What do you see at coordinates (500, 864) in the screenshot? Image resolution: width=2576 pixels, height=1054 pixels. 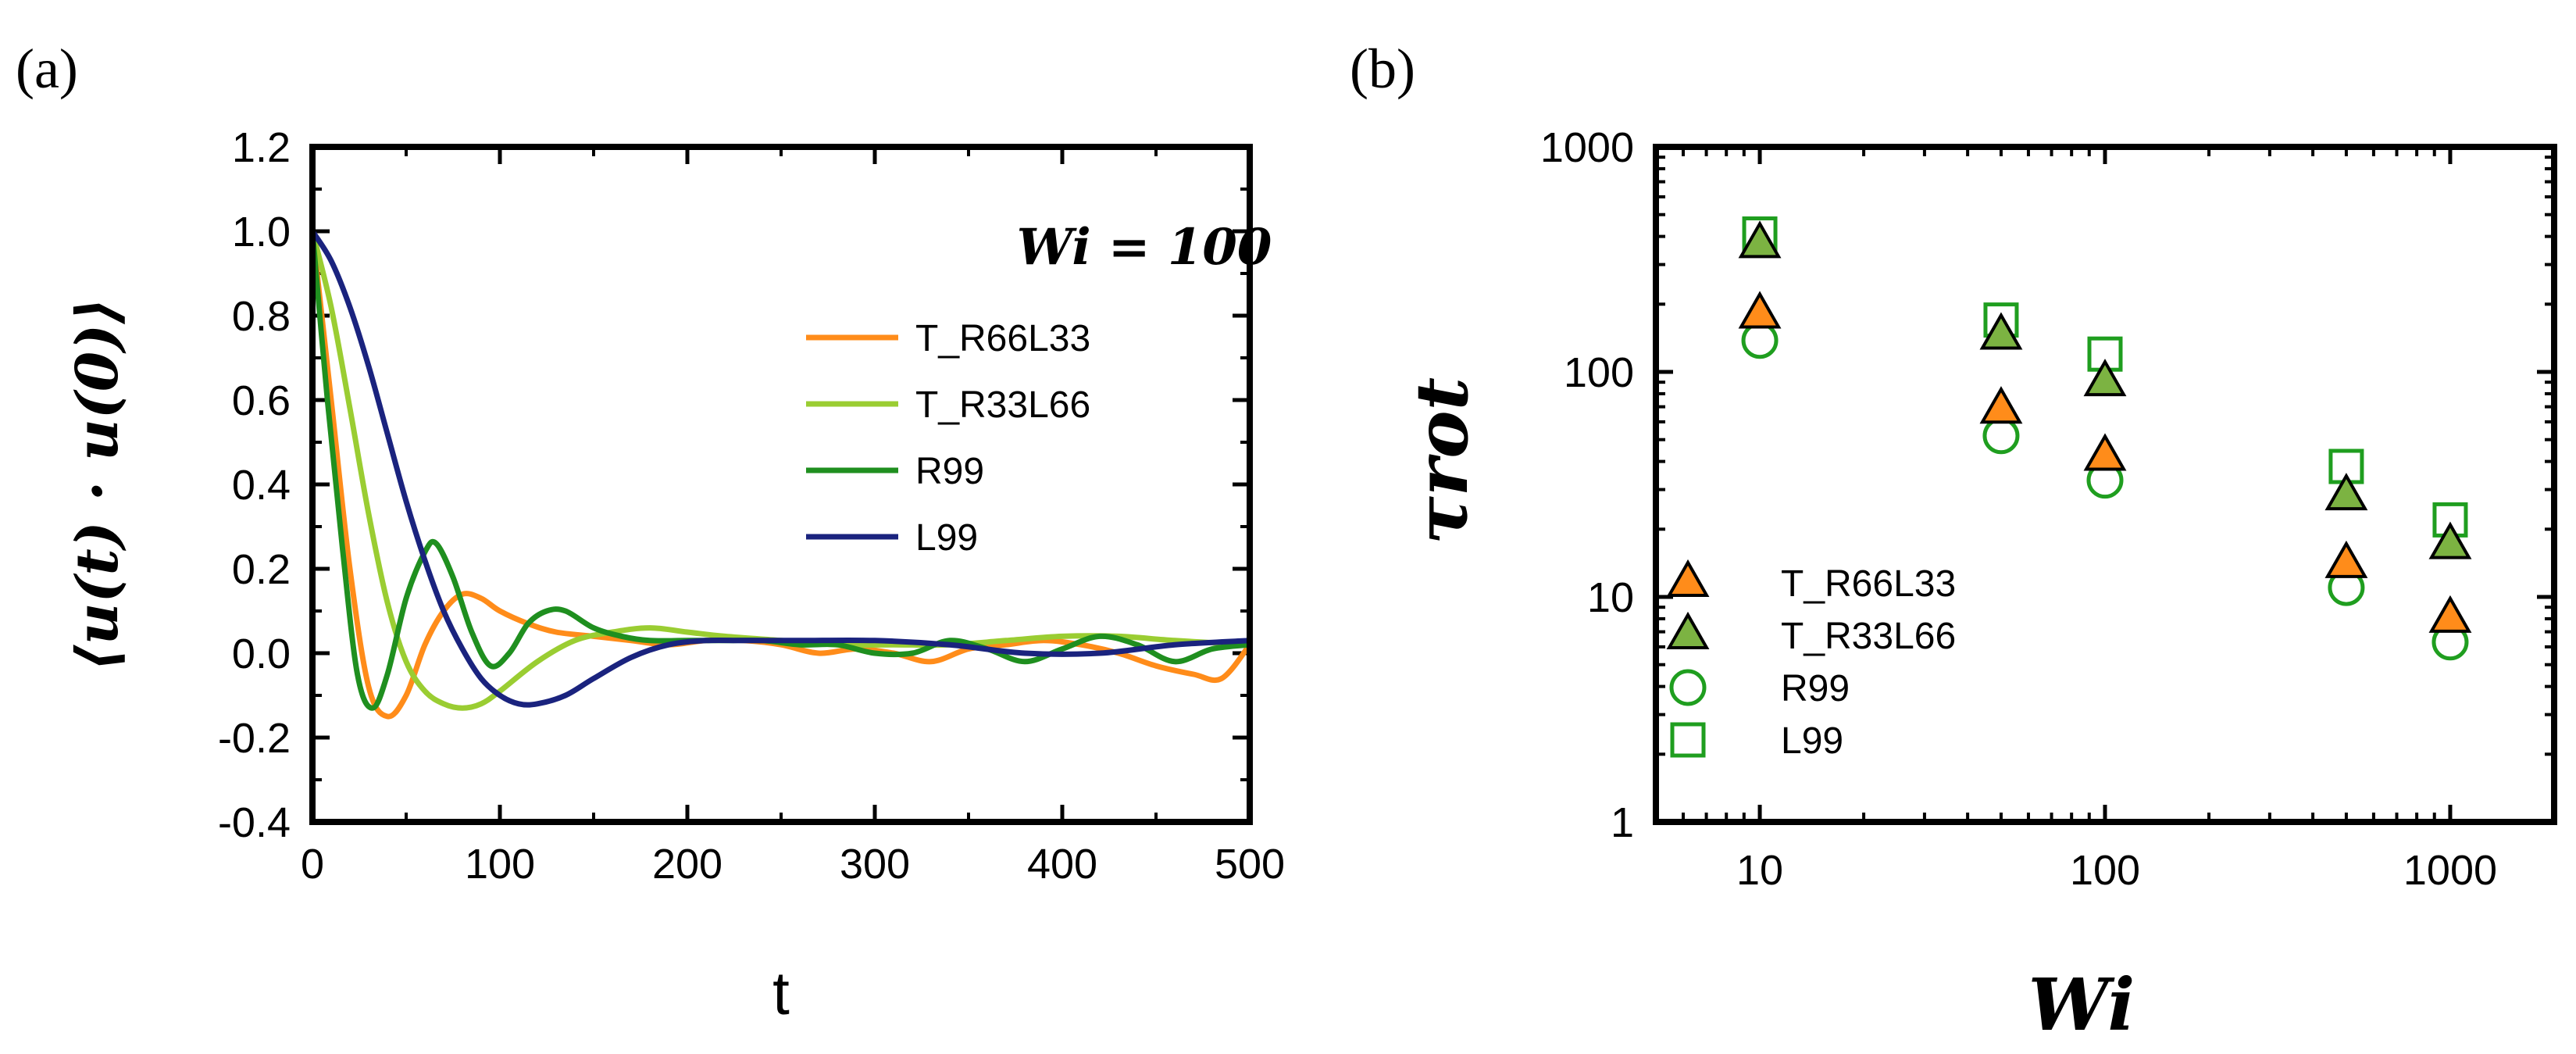 I see `panel-a-x-tick-label: 100` at bounding box center [500, 864].